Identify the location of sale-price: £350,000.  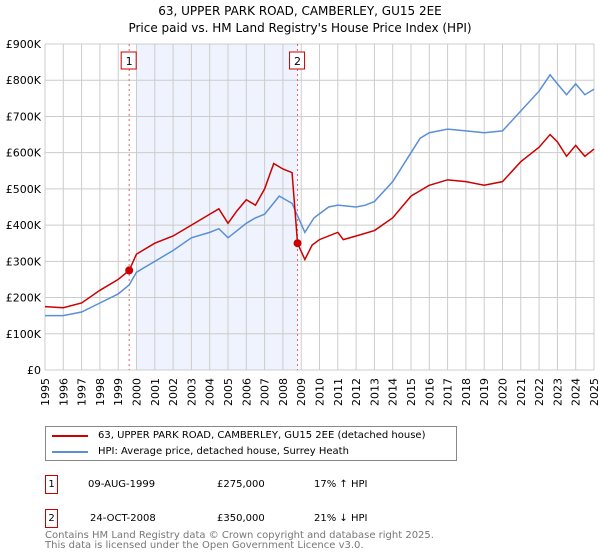
(241, 518).